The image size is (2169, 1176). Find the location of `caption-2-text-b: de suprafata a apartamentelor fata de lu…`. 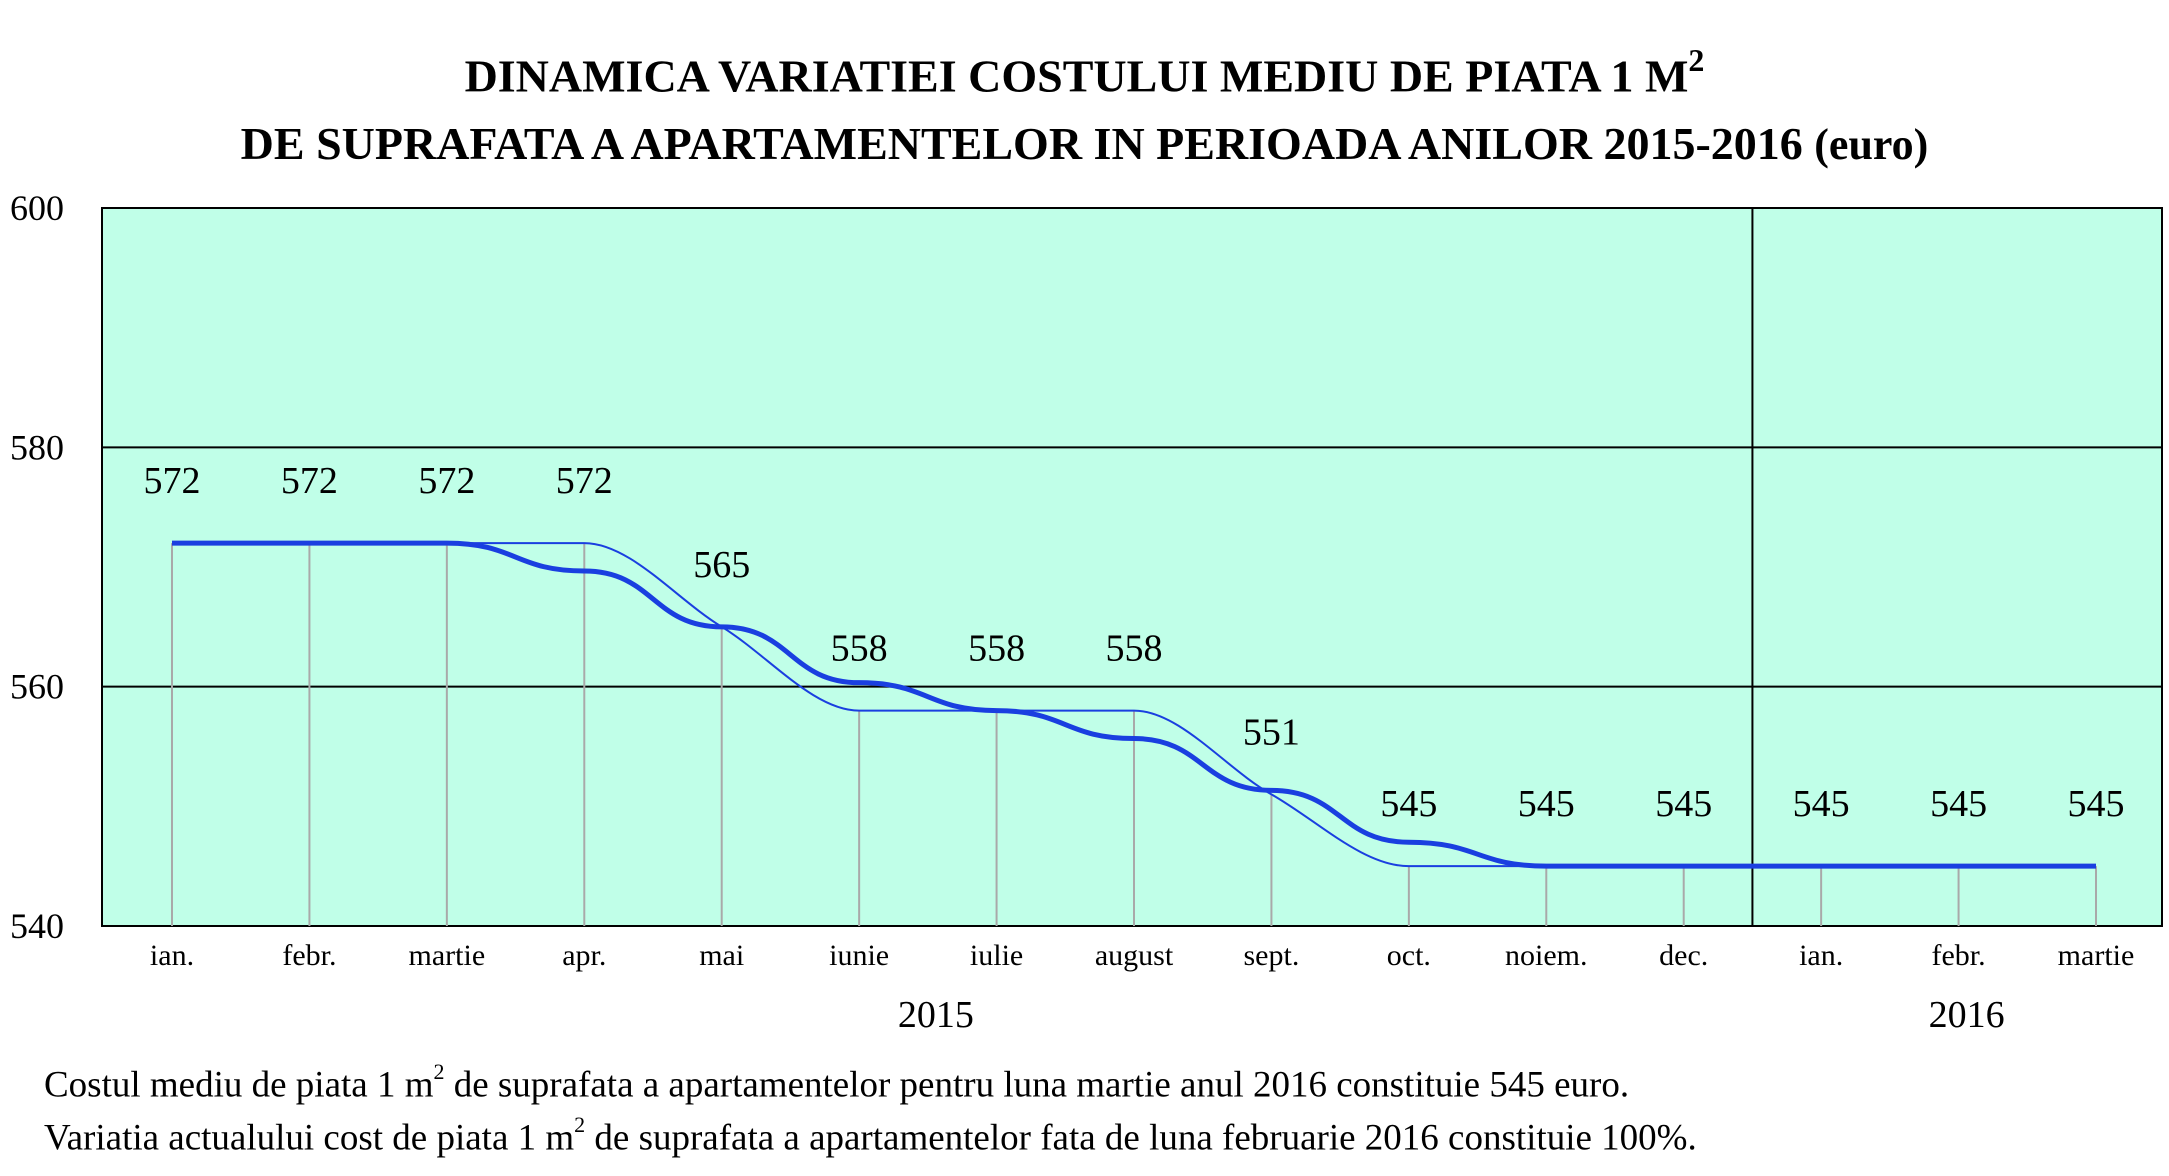

caption-2-text-b: de suprafata a apartamentelor fata de lu… is located at coordinates (1141, 1138).